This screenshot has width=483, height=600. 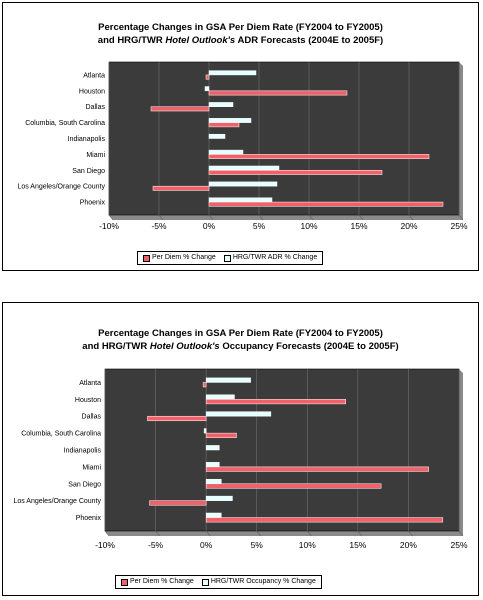 I want to click on legend-item-hrg-adr: HRG/TWR ADR % Change, so click(x=270, y=258).